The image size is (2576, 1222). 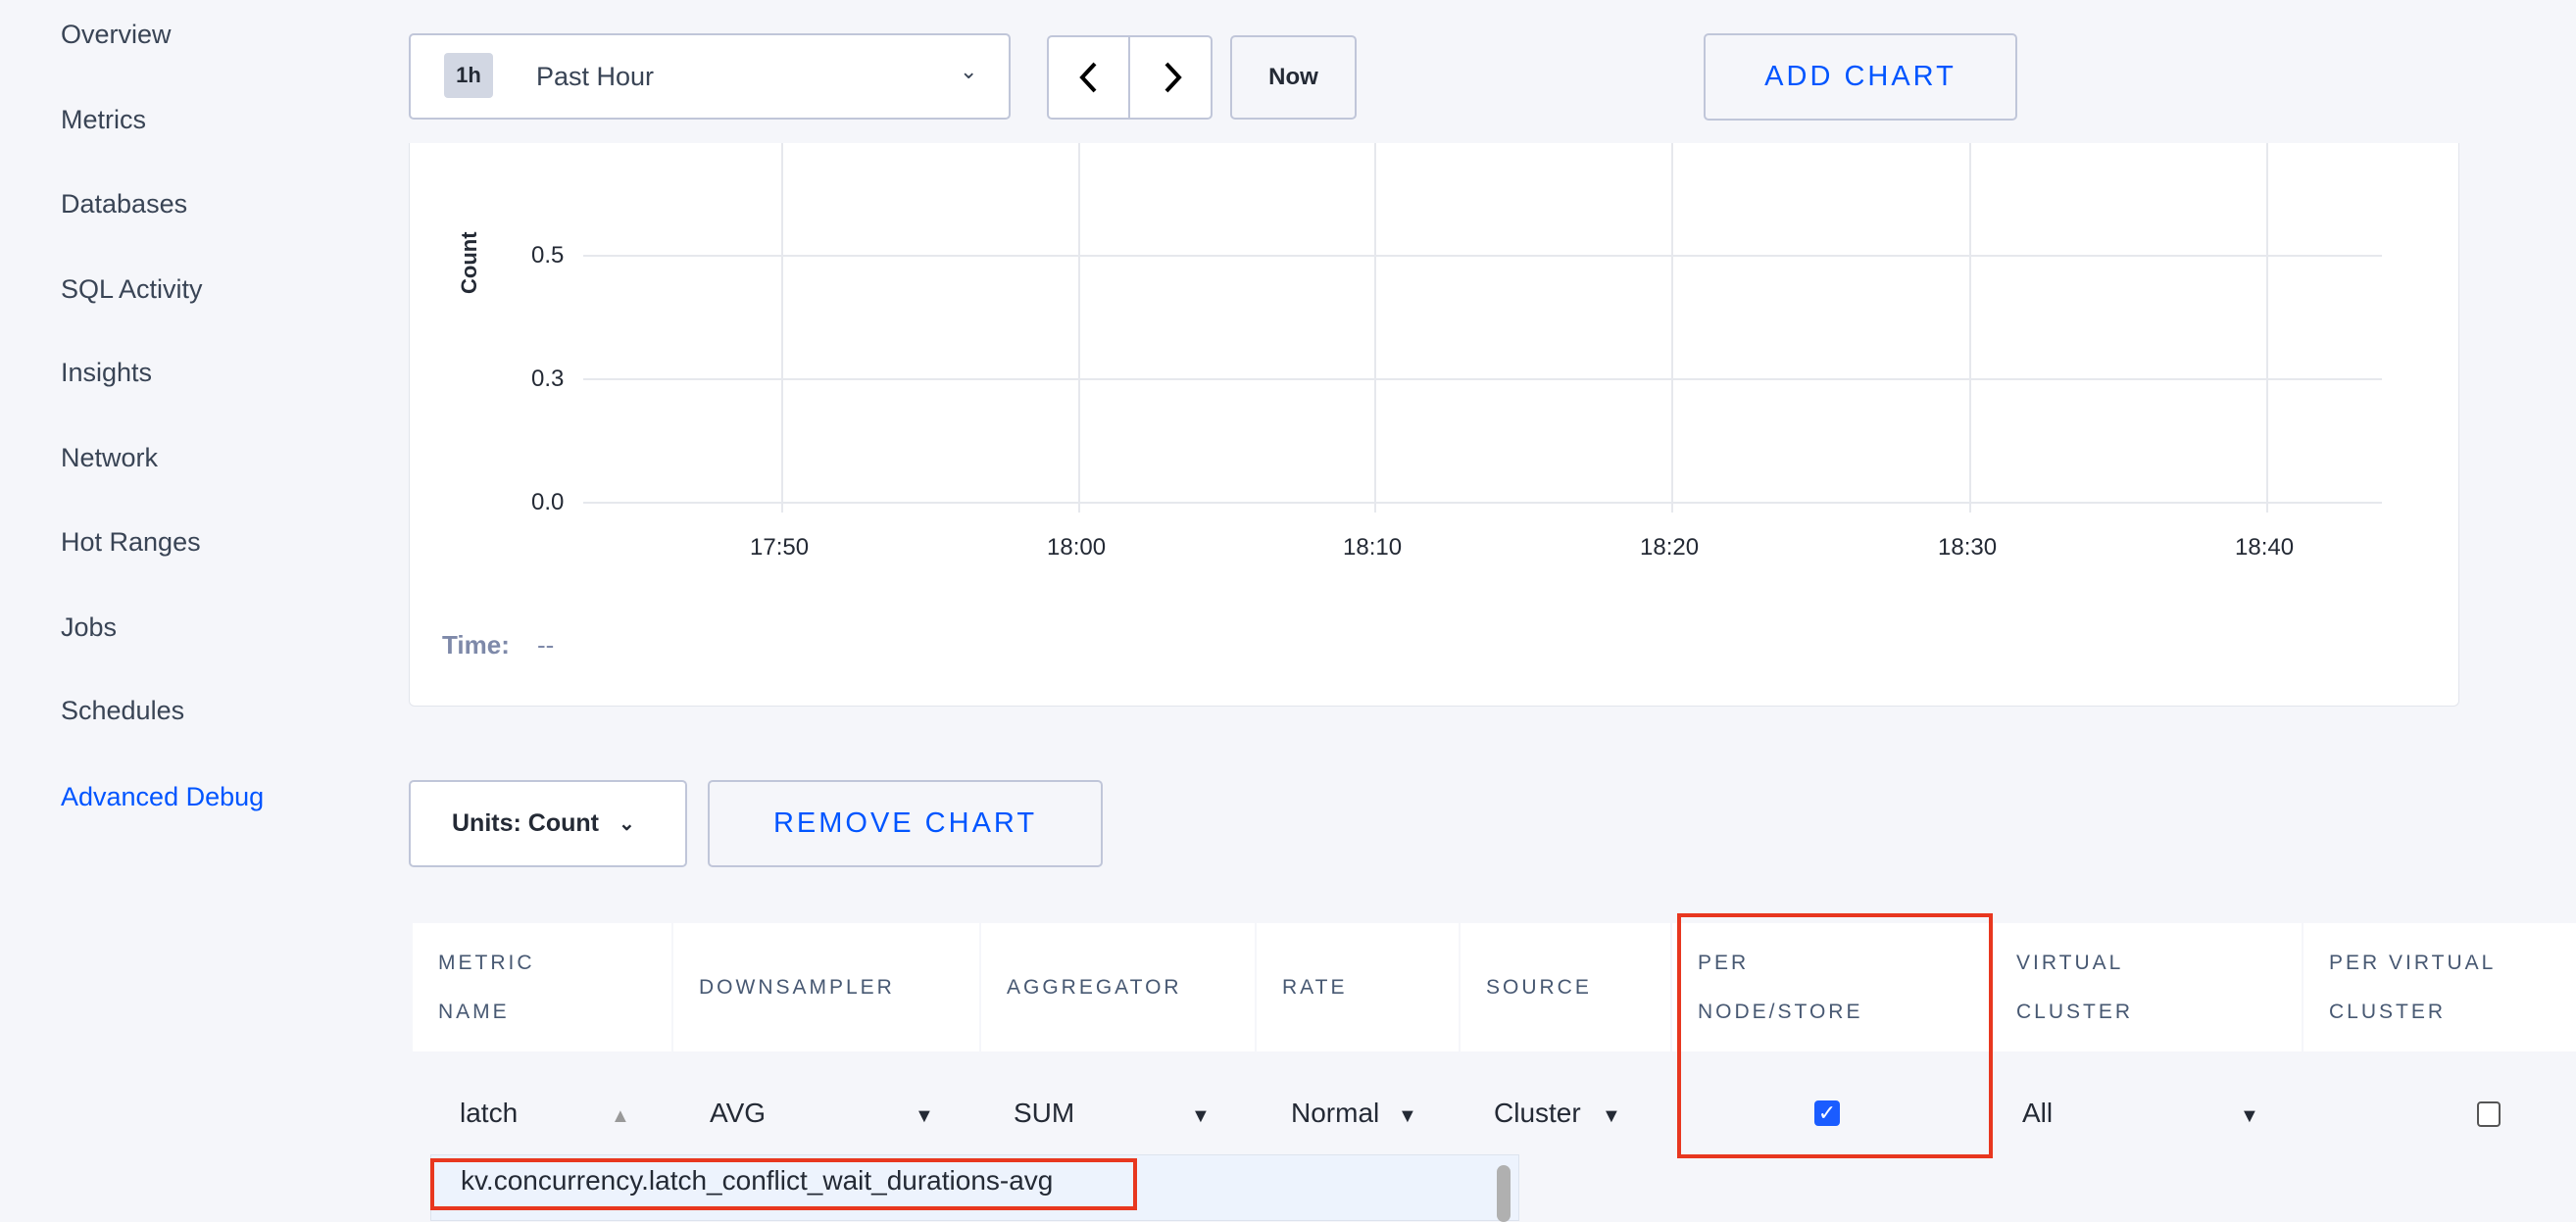 What do you see at coordinates (1968, 548) in the screenshot?
I see `x-tick: 18:30` at bounding box center [1968, 548].